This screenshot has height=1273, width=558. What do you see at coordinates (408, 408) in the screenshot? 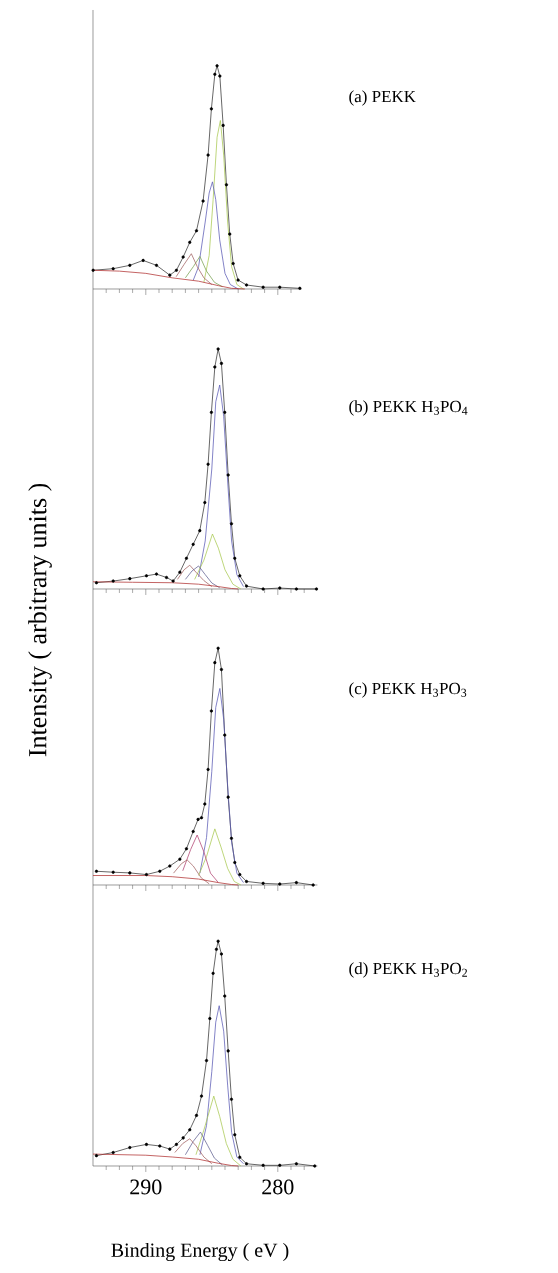
I see `text: (b) PEKK H$_{3}$PO$_{4}$` at bounding box center [408, 408].